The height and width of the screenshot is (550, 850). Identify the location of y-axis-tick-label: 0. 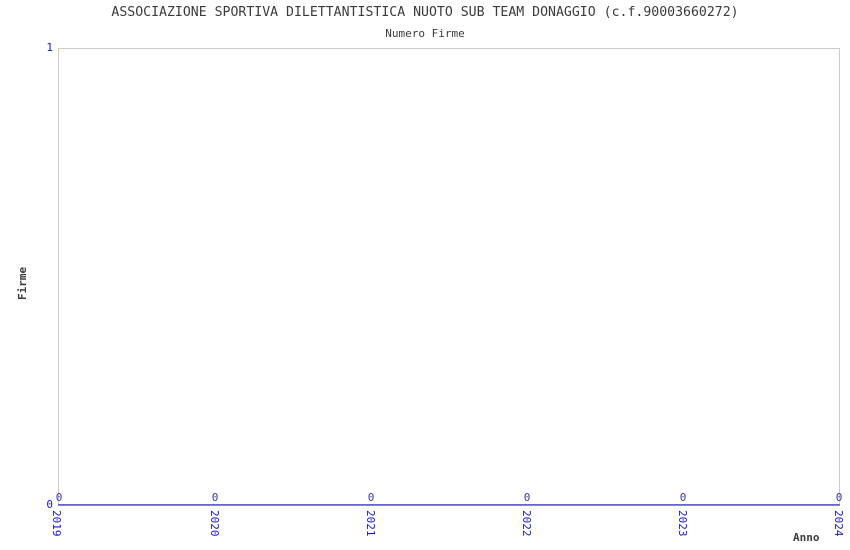
(49, 504).